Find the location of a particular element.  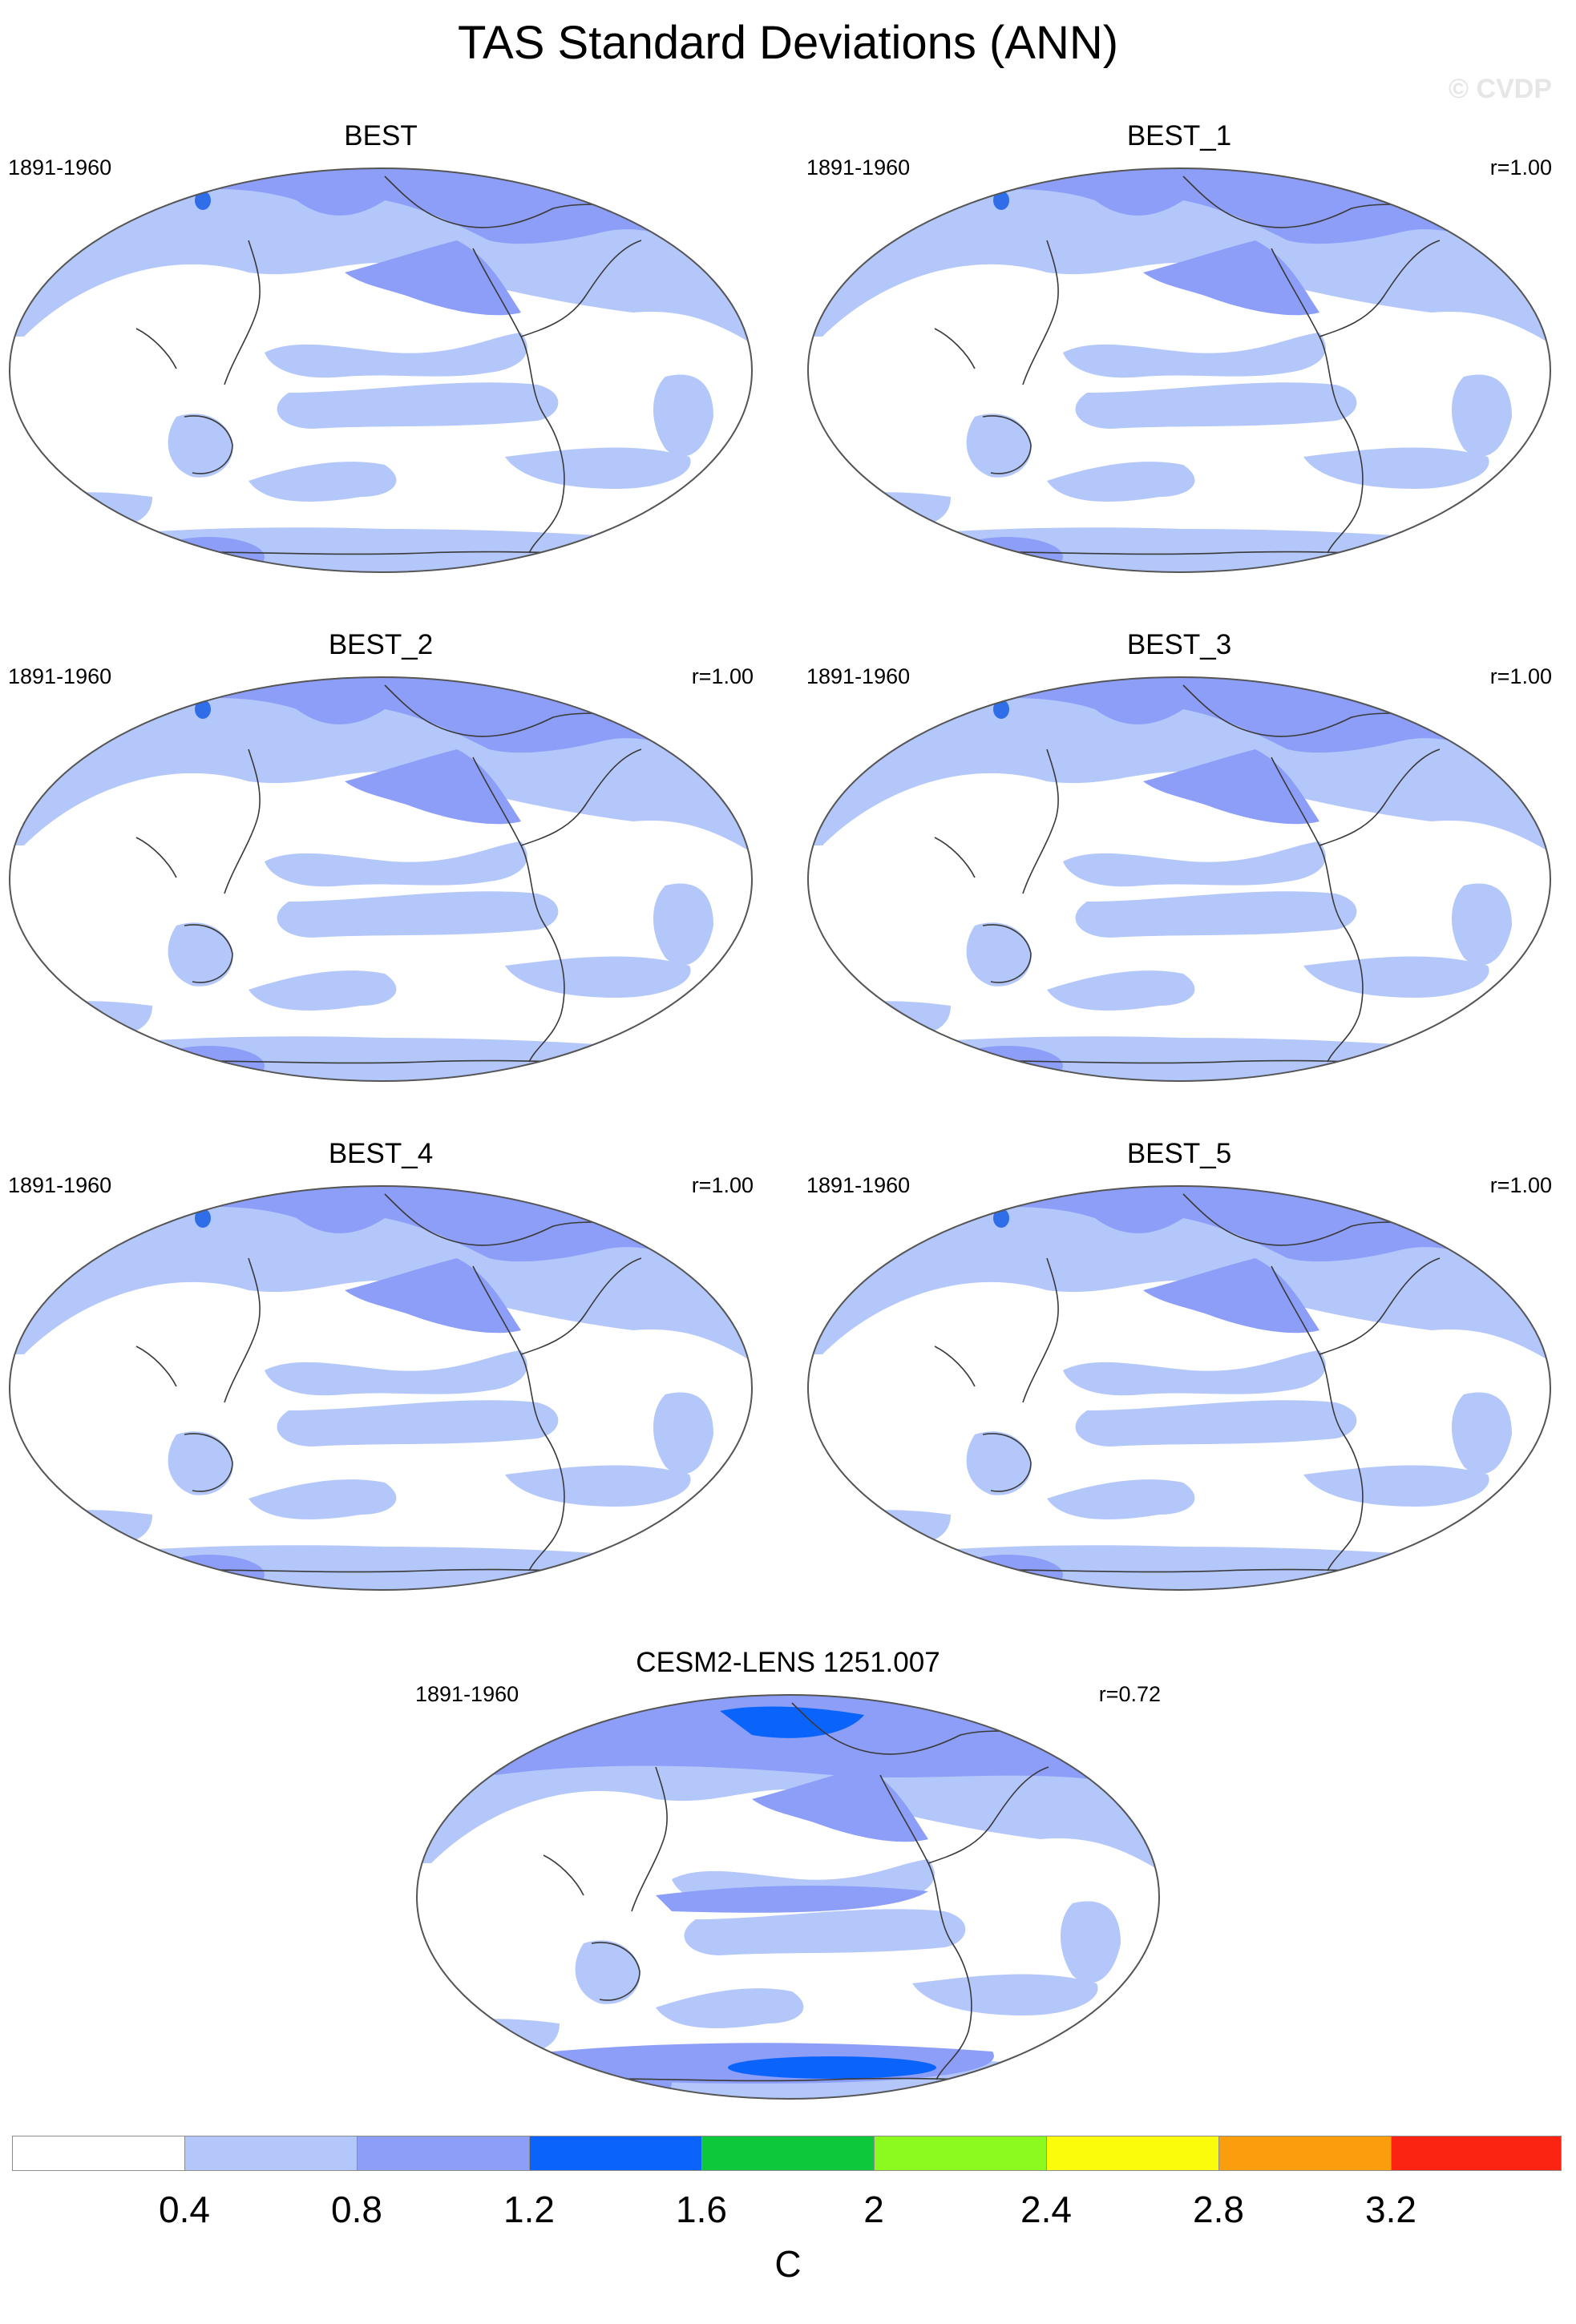

panel-title: BEST_1 is located at coordinates (1179, 135).